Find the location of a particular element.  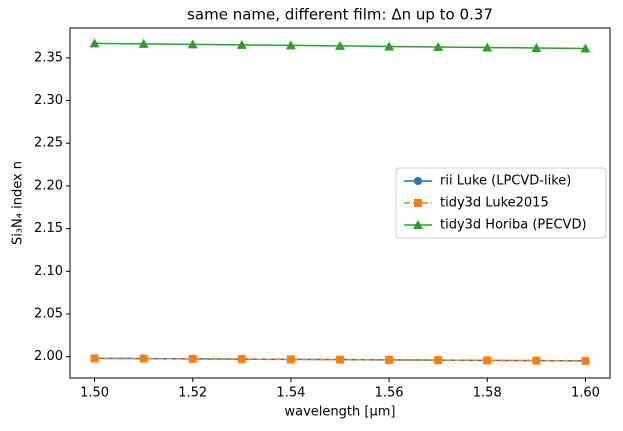

legend-label: rii Luke (LPCVD-like) is located at coordinates (505, 181).